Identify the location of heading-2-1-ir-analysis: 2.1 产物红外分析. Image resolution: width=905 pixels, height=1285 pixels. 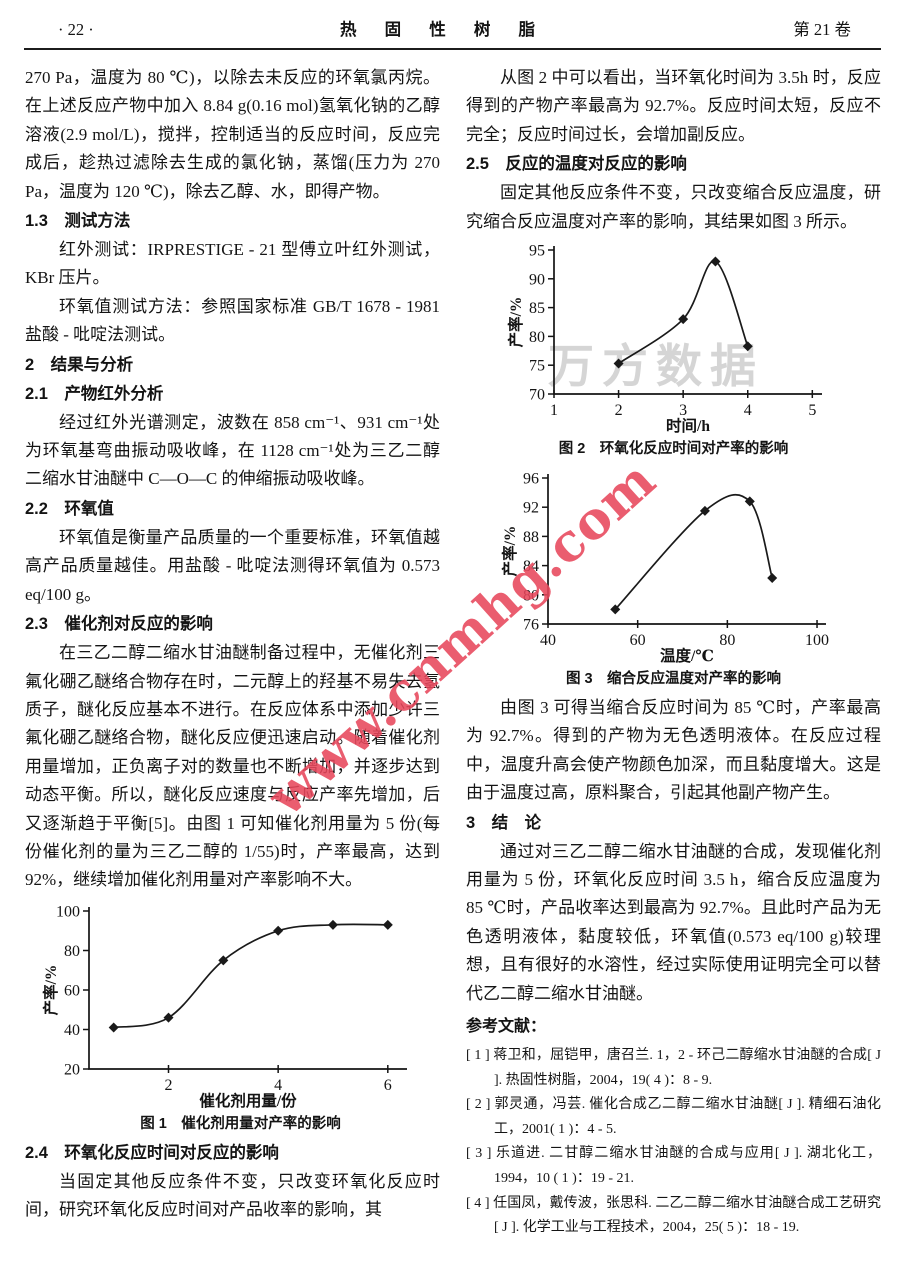
(94, 393).